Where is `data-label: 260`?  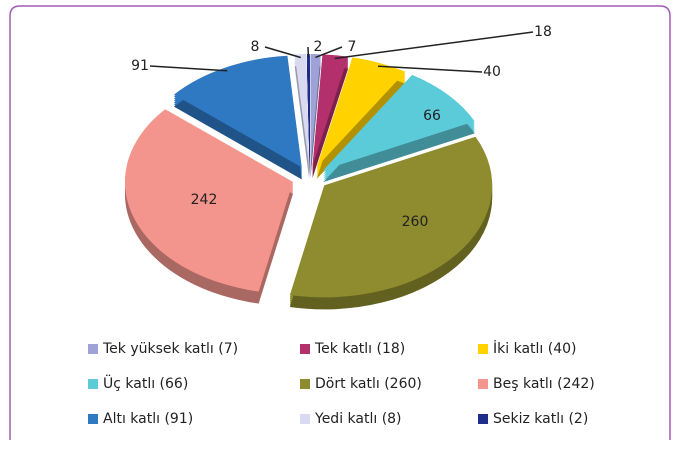 data-label: 260 is located at coordinates (415, 222).